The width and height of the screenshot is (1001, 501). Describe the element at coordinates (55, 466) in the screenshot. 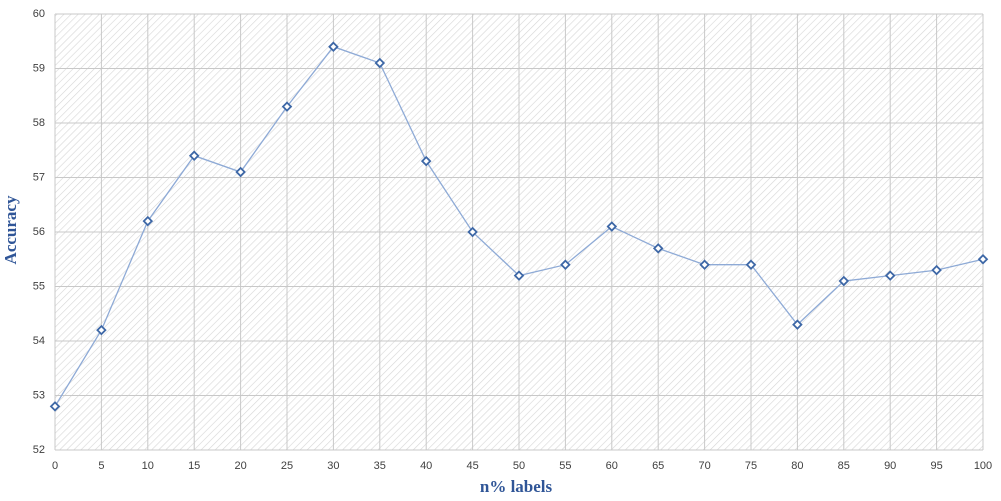

I see `x-tick-label: 0` at that location.